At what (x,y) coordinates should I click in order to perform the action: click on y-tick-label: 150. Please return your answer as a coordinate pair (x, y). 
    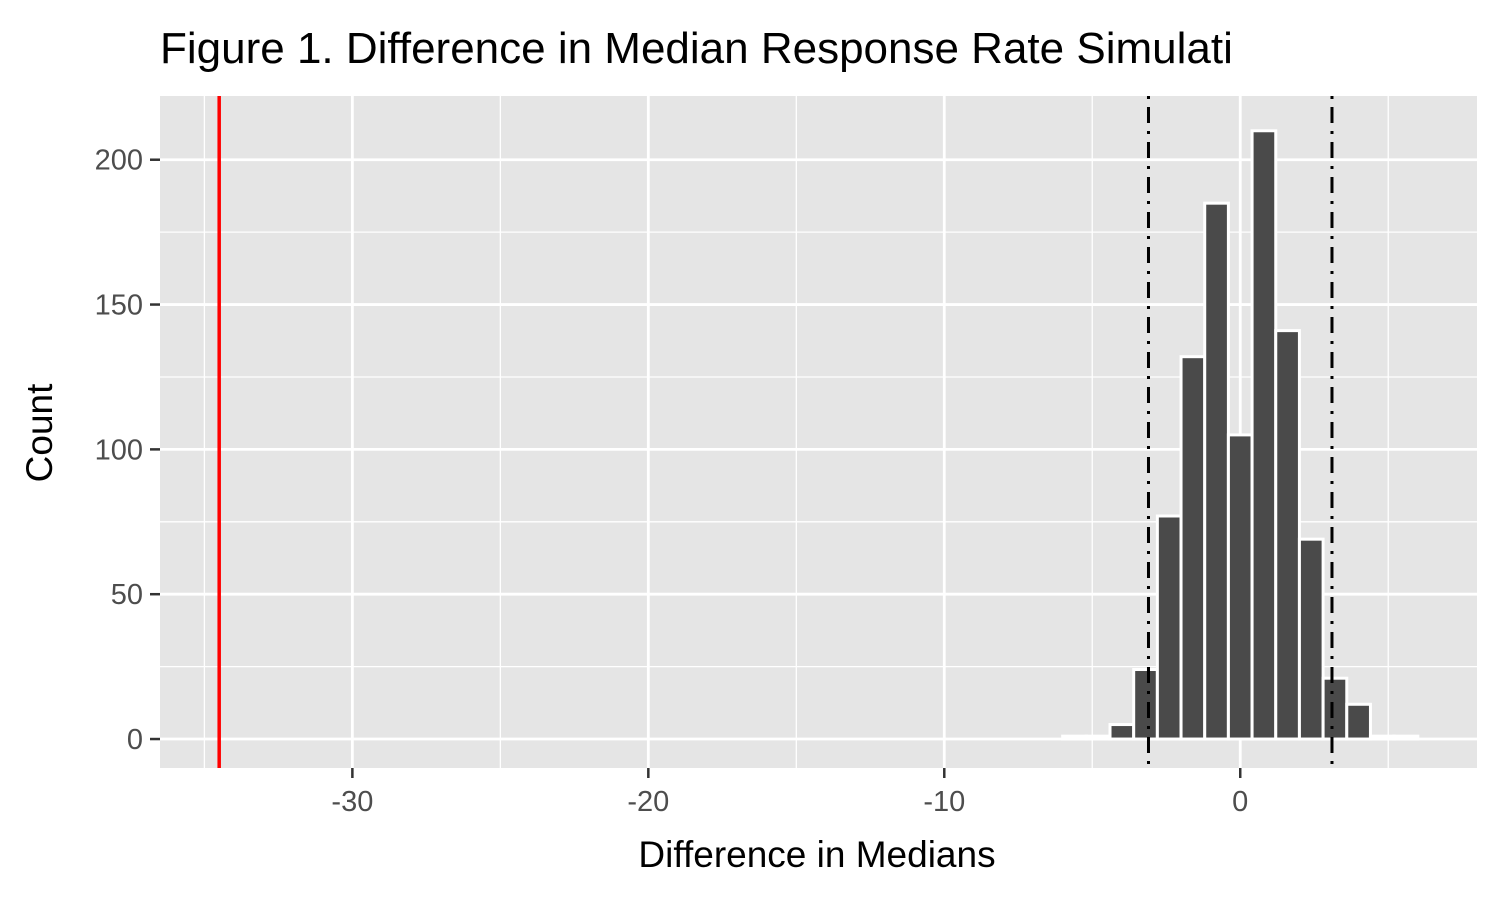
    Looking at the image, I should click on (119, 306).